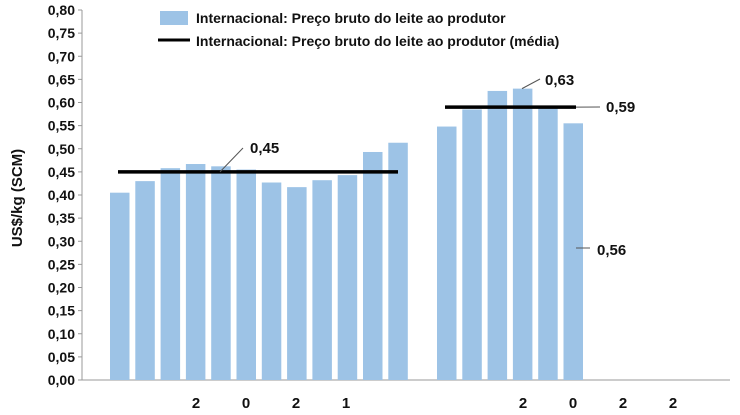 The height and width of the screenshot is (415, 740). What do you see at coordinates (61, 334) in the screenshot?
I see `y-tick-label: 0,10` at bounding box center [61, 334].